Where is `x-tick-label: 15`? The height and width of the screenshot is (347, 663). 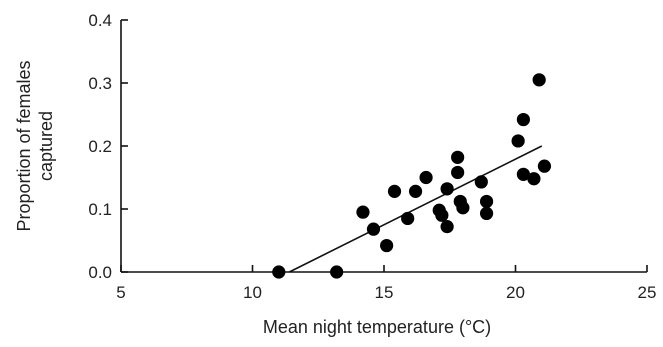 x-tick-label: 15 is located at coordinates (384, 292).